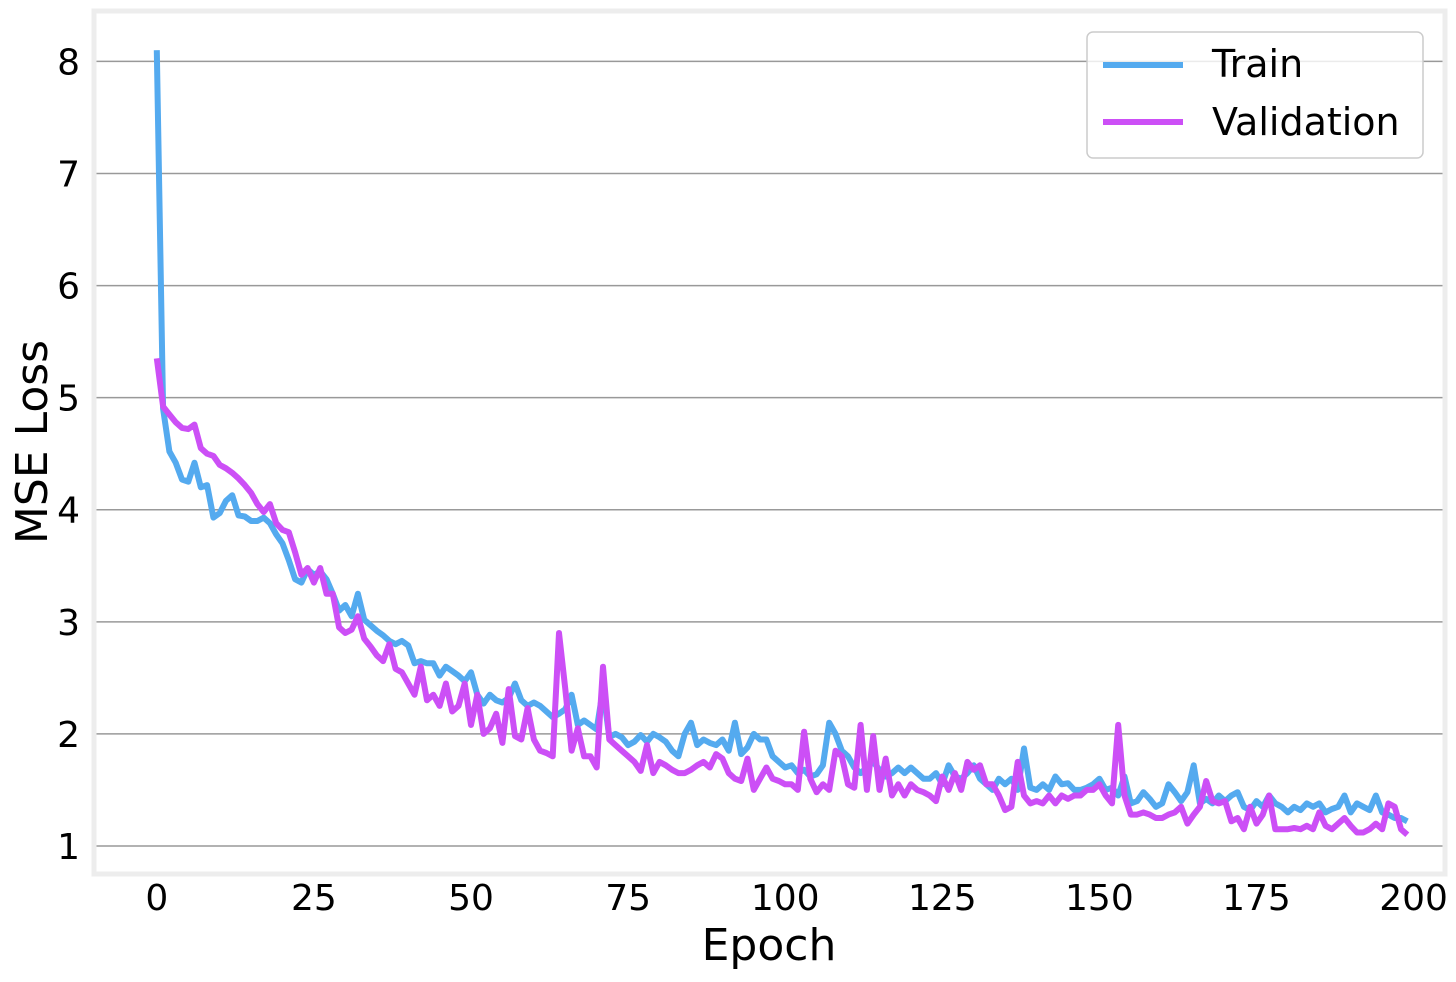  Describe the element at coordinates (1257, 64) in the screenshot. I see `legend-label-train: Train` at that location.